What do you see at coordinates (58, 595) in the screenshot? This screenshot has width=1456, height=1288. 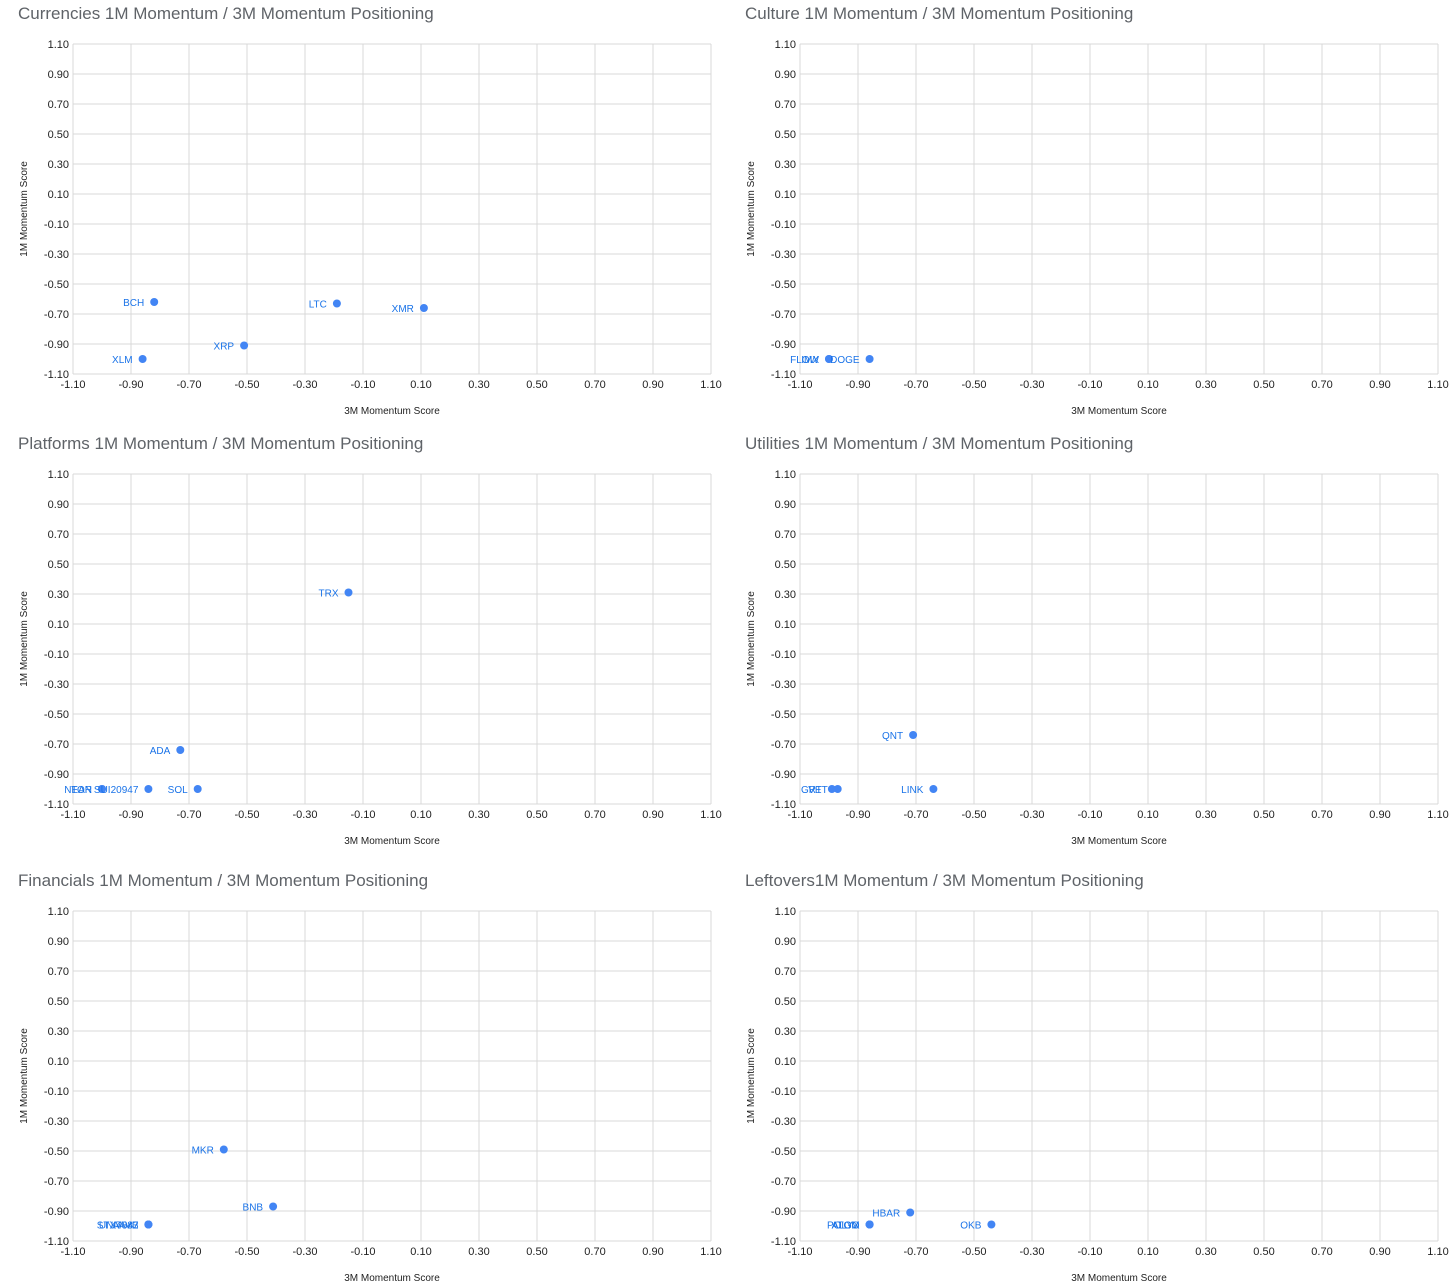 I see `y-tick-label: 0.30` at bounding box center [58, 595].